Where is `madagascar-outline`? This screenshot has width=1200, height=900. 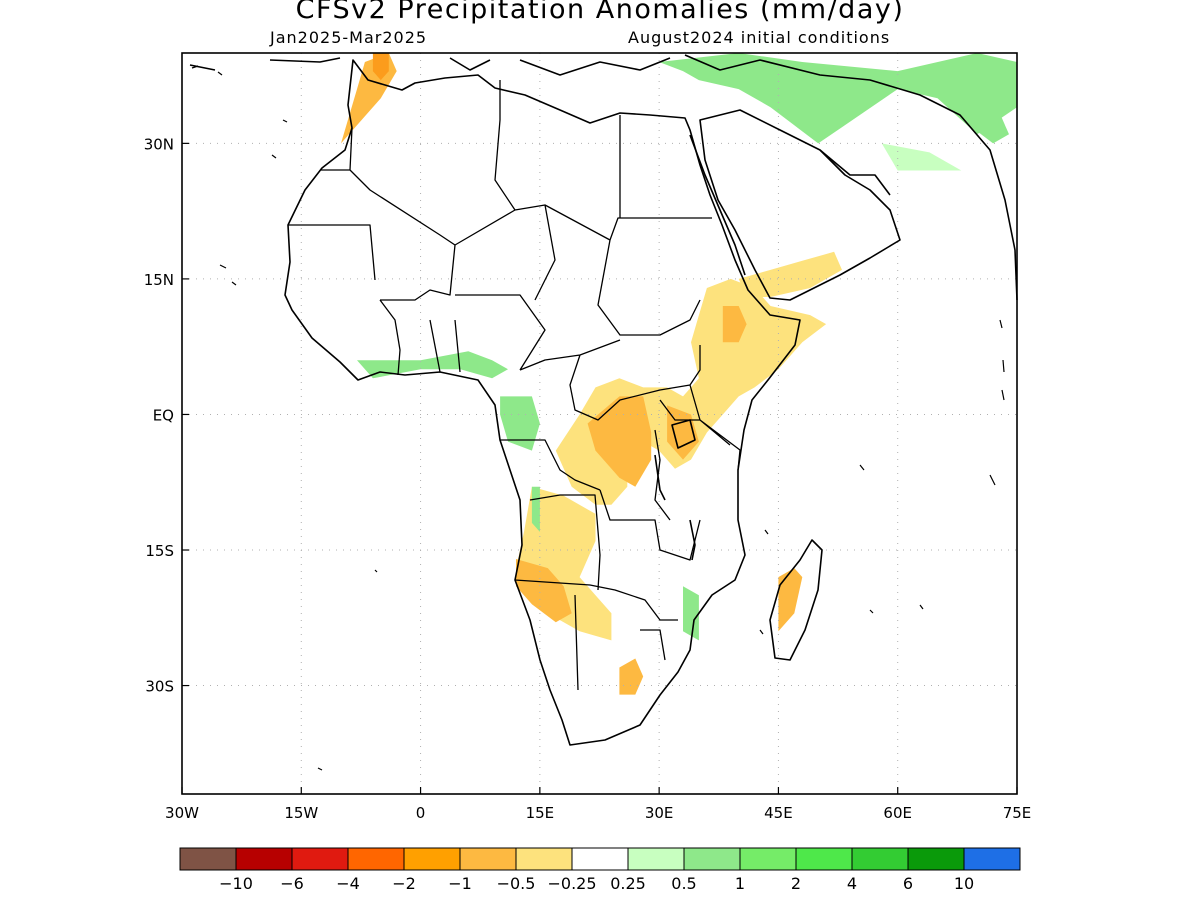
madagascar-outline is located at coordinates (796, 600).